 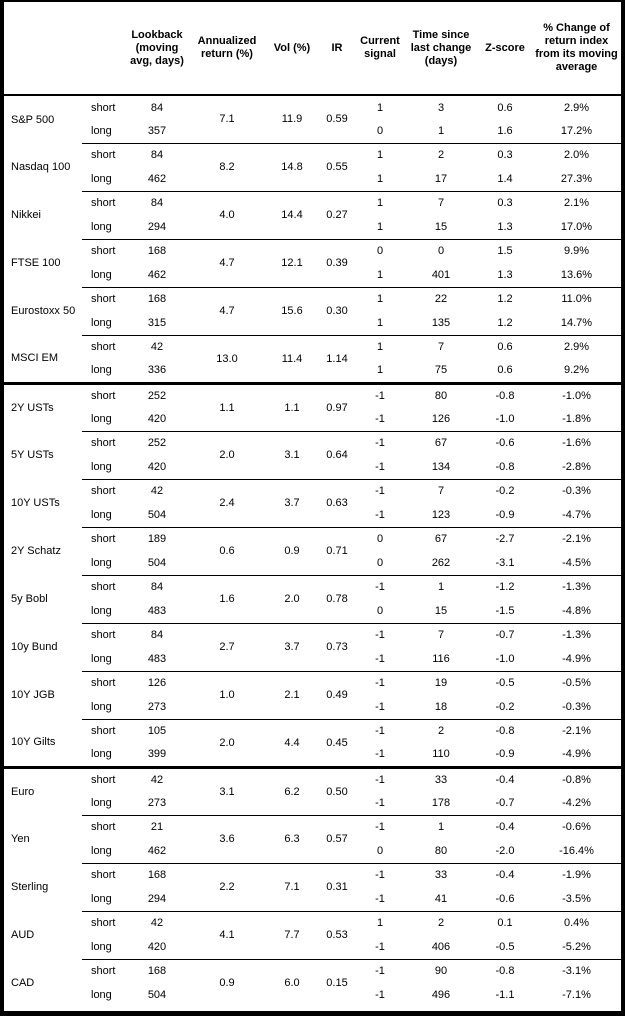 What do you see at coordinates (157, 995) in the screenshot?
I see `lookback-value: 504` at bounding box center [157, 995].